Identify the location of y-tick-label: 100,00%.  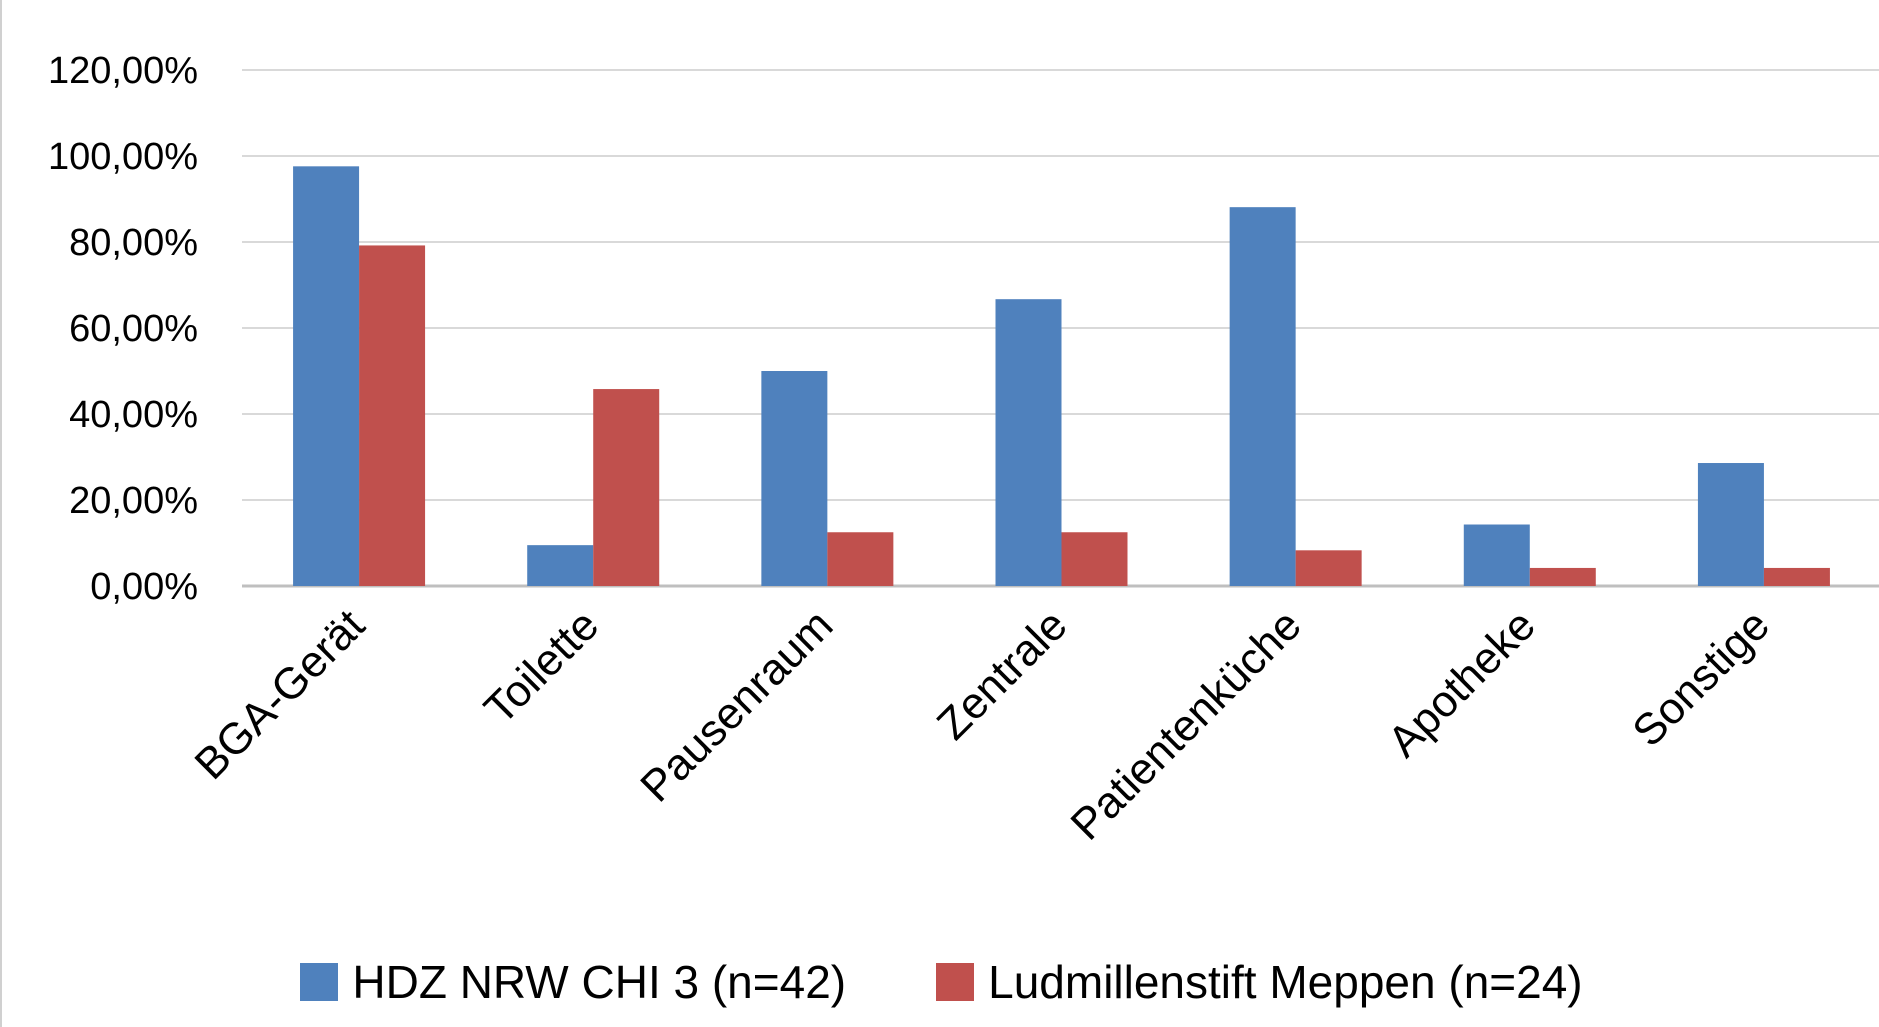
(123, 157).